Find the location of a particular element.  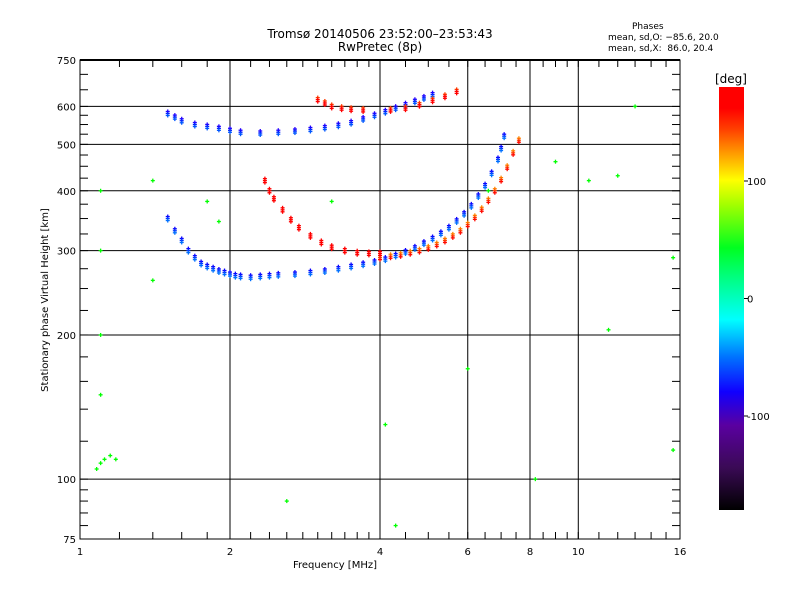

x-tick-label: 8 is located at coordinates (530, 552).